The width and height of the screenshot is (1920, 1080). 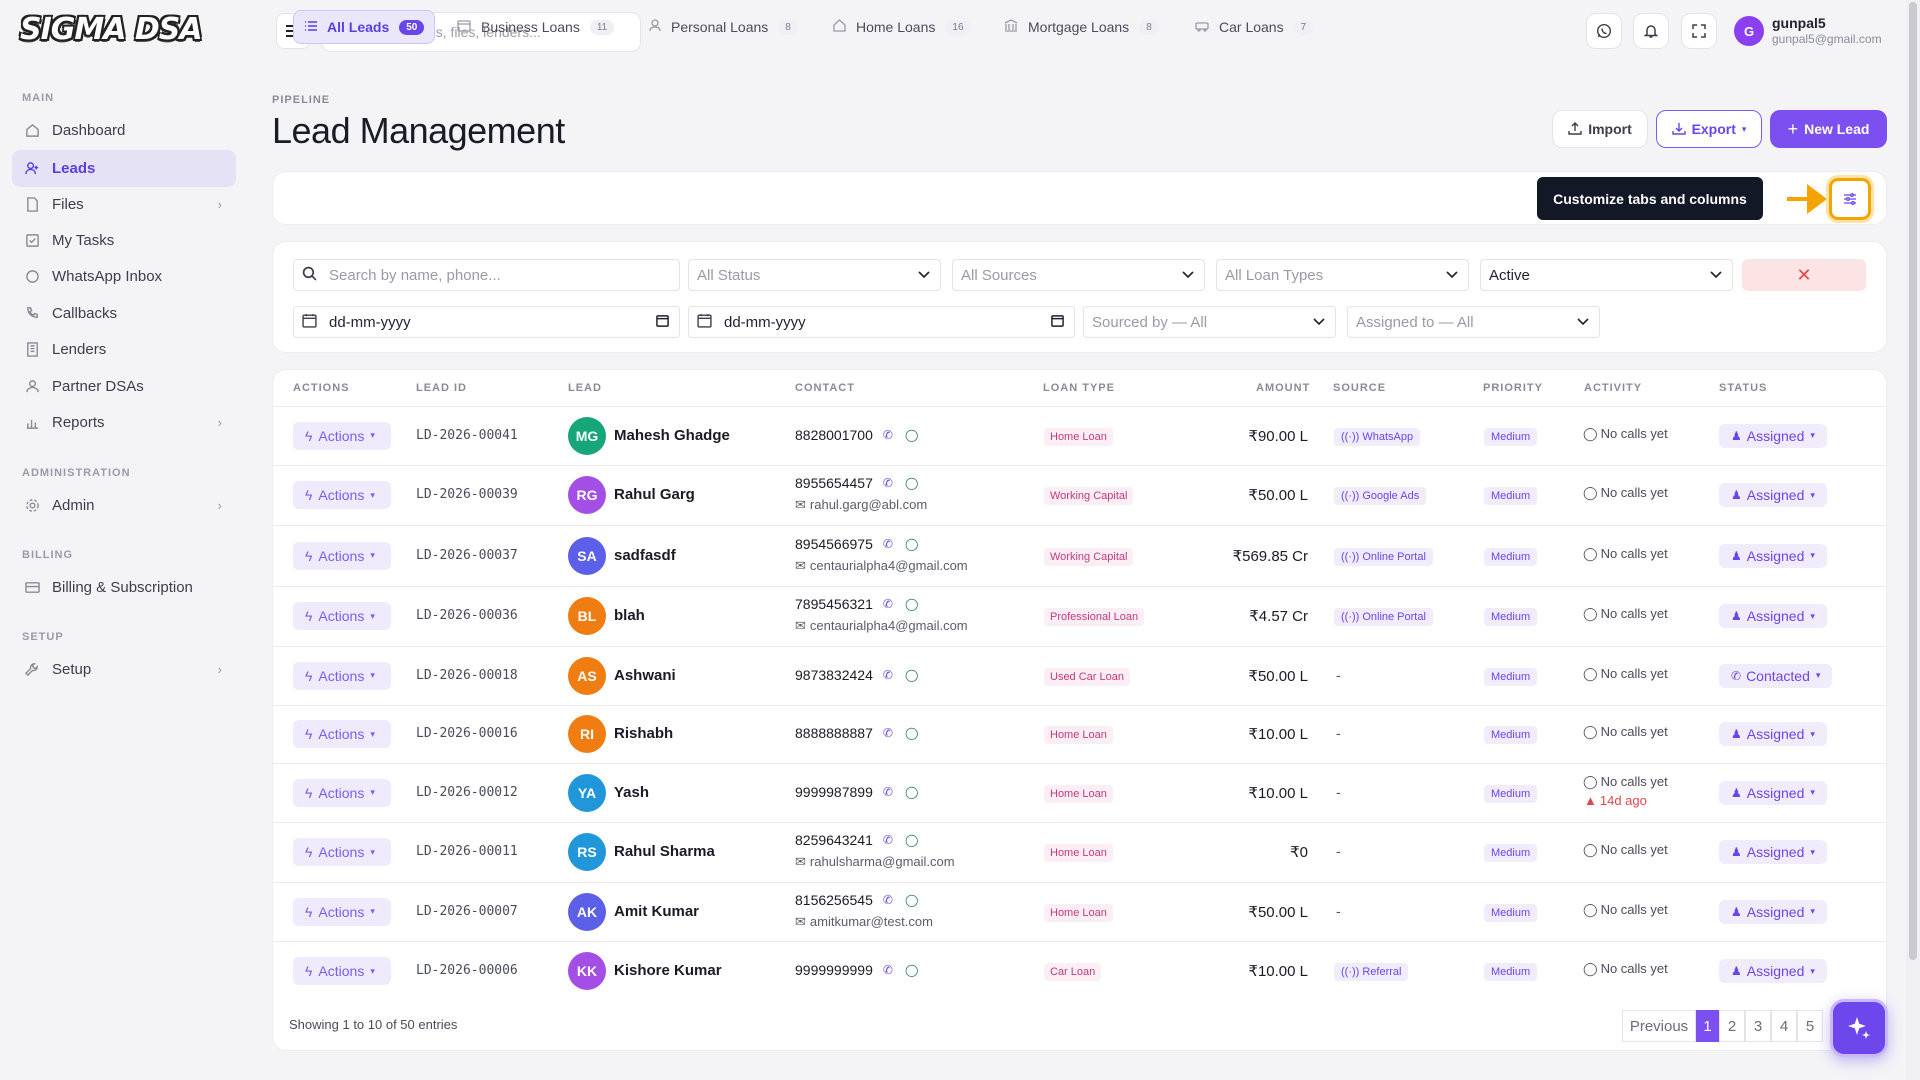 What do you see at coordinates (1659, 1026) in the screenshot?
I see `pagination-previous-button: Previous` at bounding box center [1659, 1026].